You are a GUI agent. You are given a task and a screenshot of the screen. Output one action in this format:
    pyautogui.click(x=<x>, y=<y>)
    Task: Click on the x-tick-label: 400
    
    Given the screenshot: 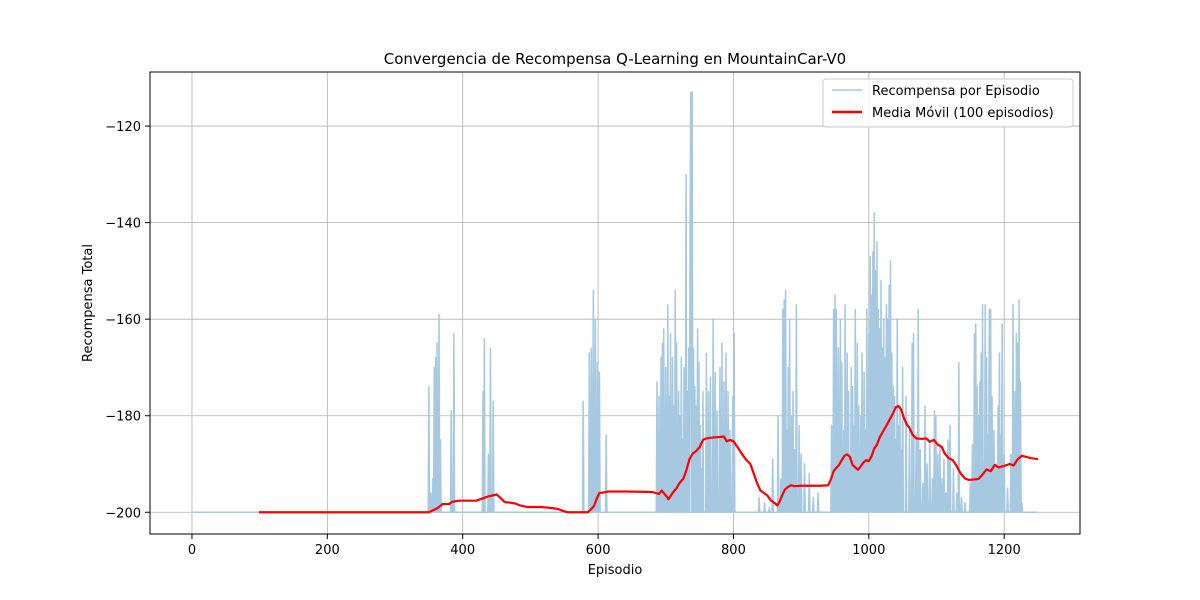 What is the action you would take?
    pyautogui.click(x=462, y=550)
    